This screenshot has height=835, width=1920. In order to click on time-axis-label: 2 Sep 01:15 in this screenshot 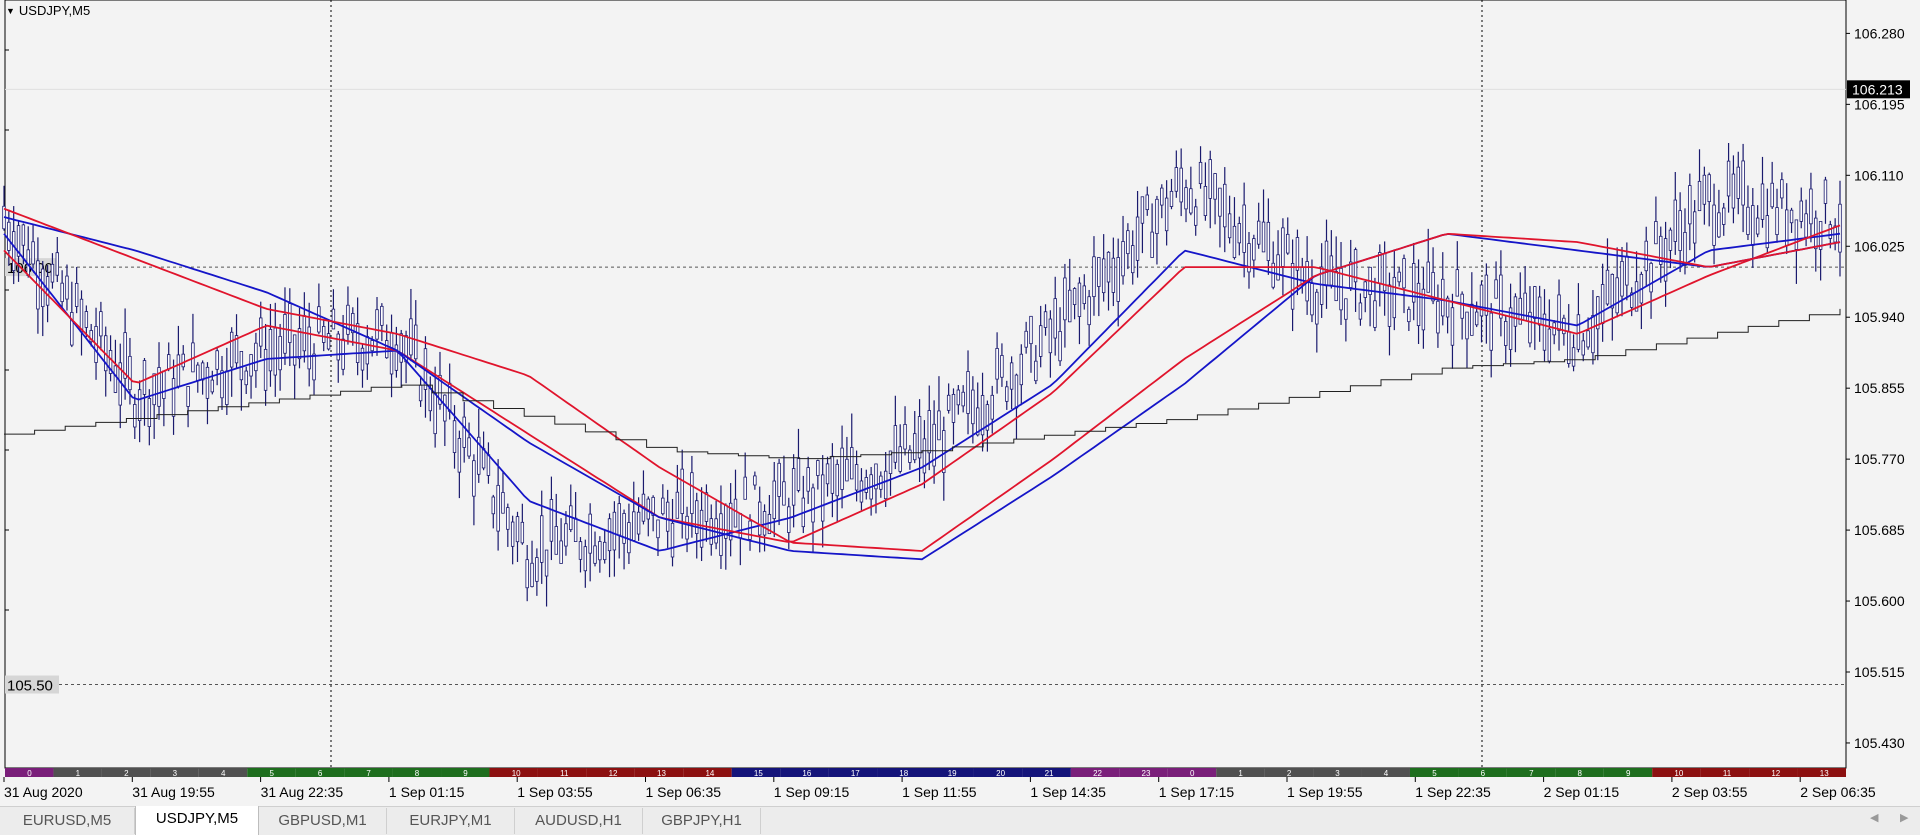, I will do `click(1582, 792)`.